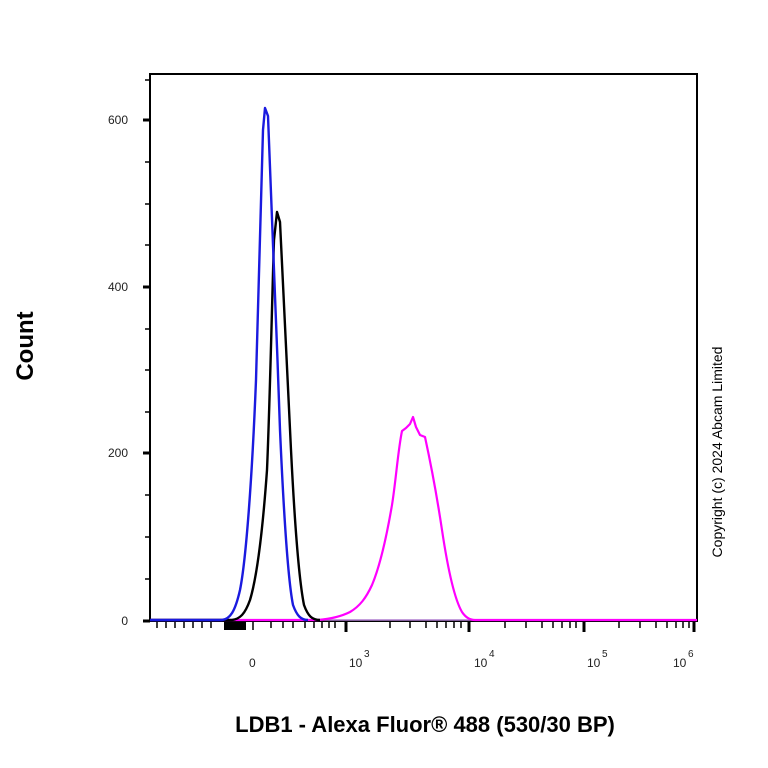 The height and width of the screenshot is (768, 768). What do you see at coordinates (124, 621) in the screenshot?
I see `y-tick-label-0: 0` at bounding box center [124, 621].